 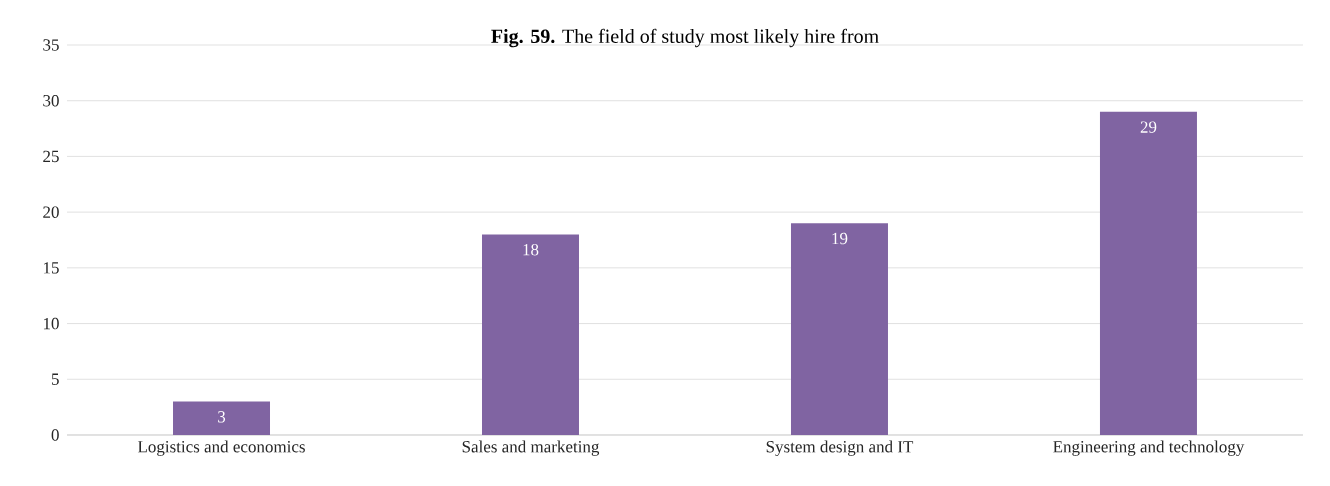 I want to click on y-tick-label: 30, so click(x=51, y=100).